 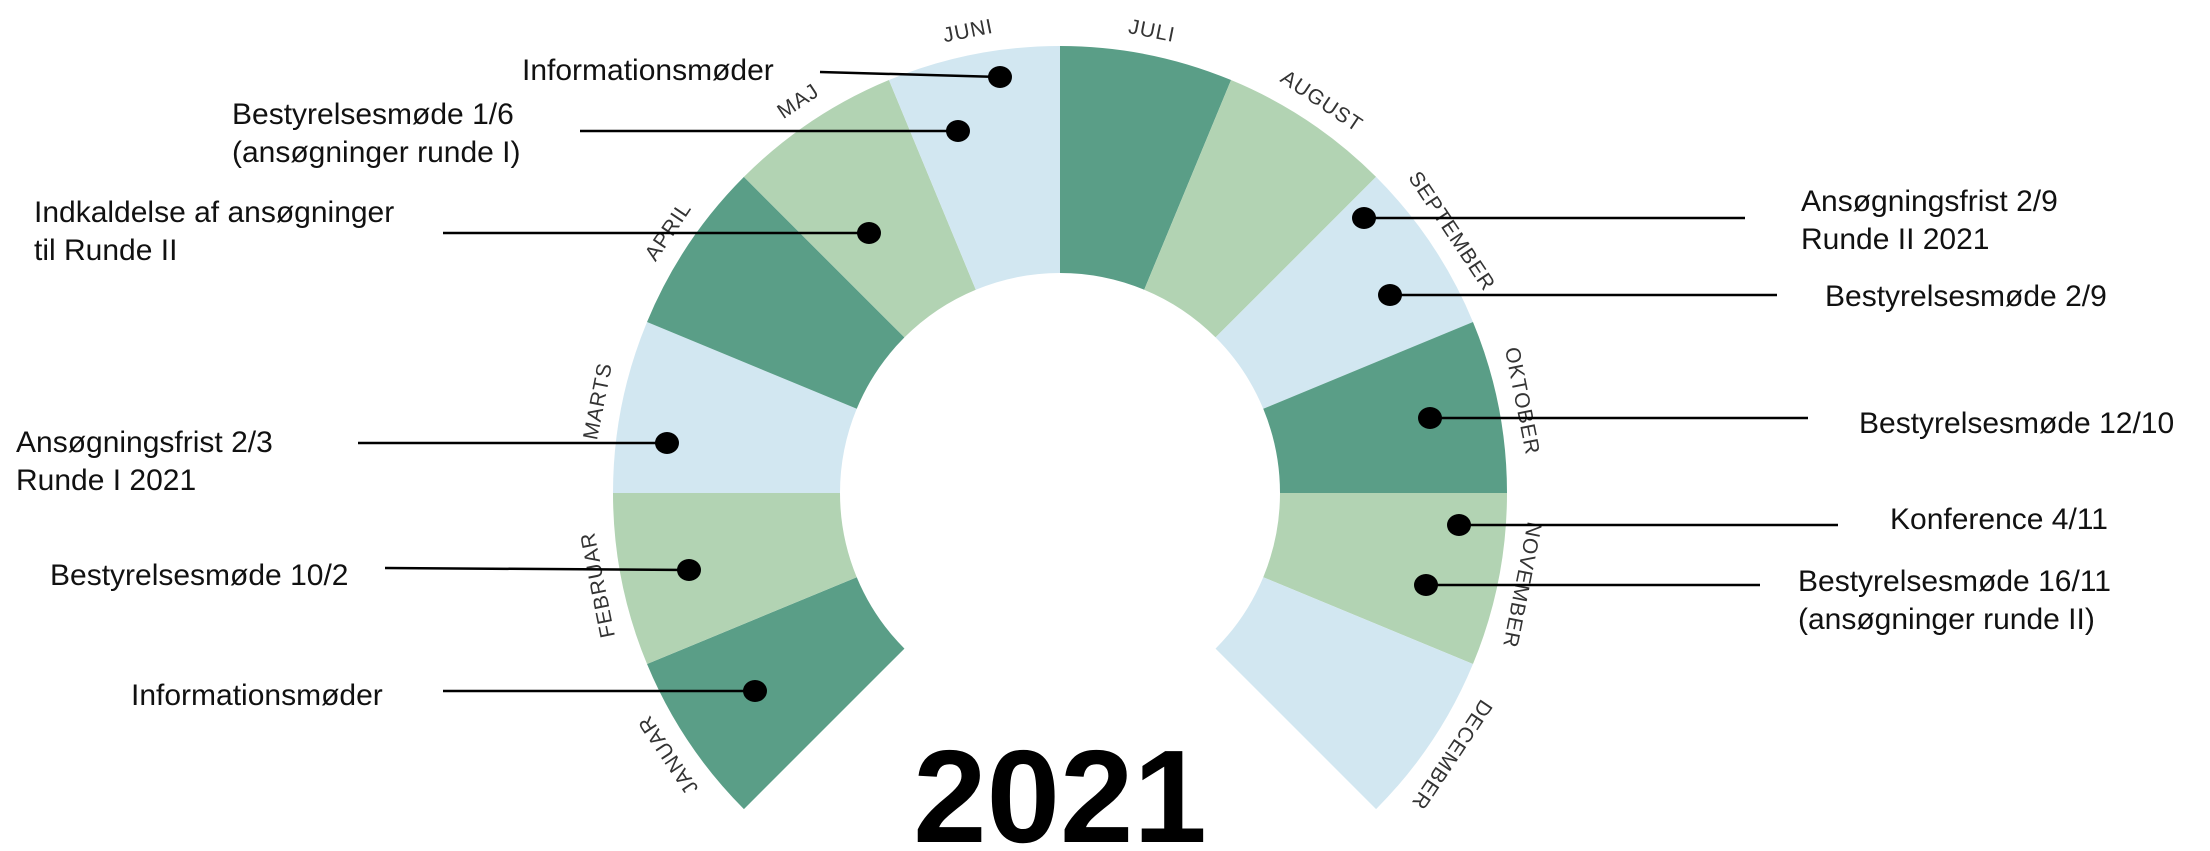 What do you see at coordinates (1895, 239) in the screenshot?
I see `event-label-line: Runde II 2021` at bounding box center [1895, 239].